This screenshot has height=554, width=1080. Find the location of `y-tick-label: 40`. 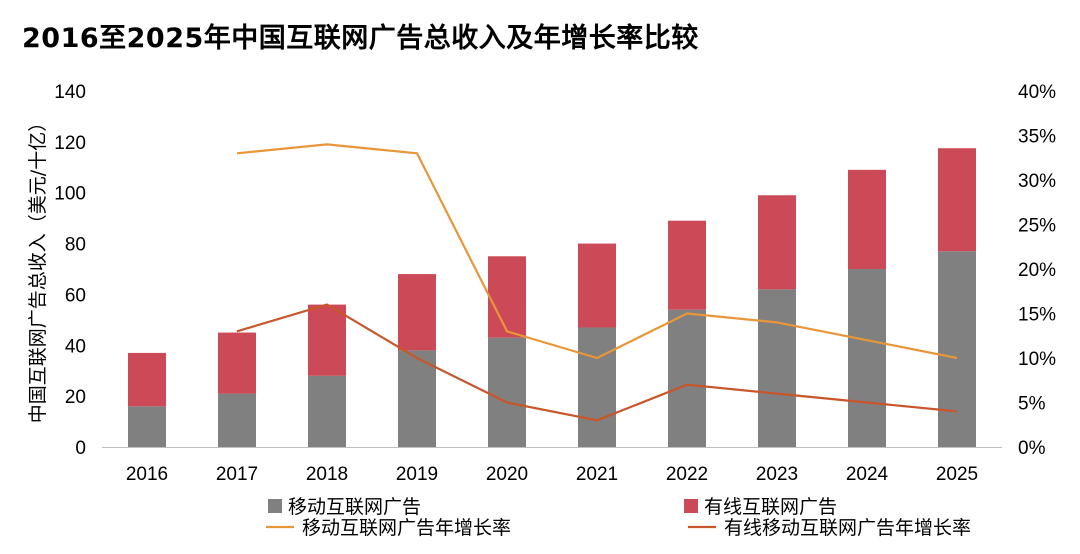

y-tick-label: 40 is located at coordinates (75, 346).